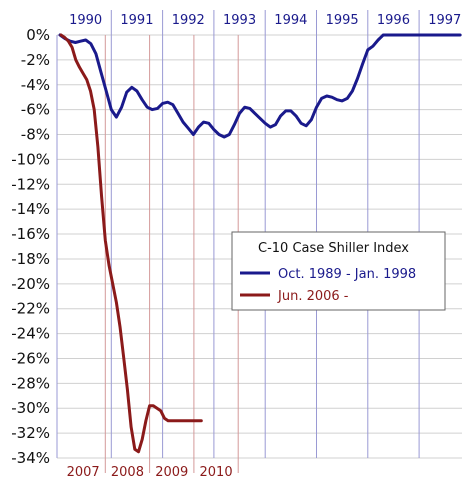 The image size is (465, 484). I want to click on top-axis-label: 1991, so click(136, 20).